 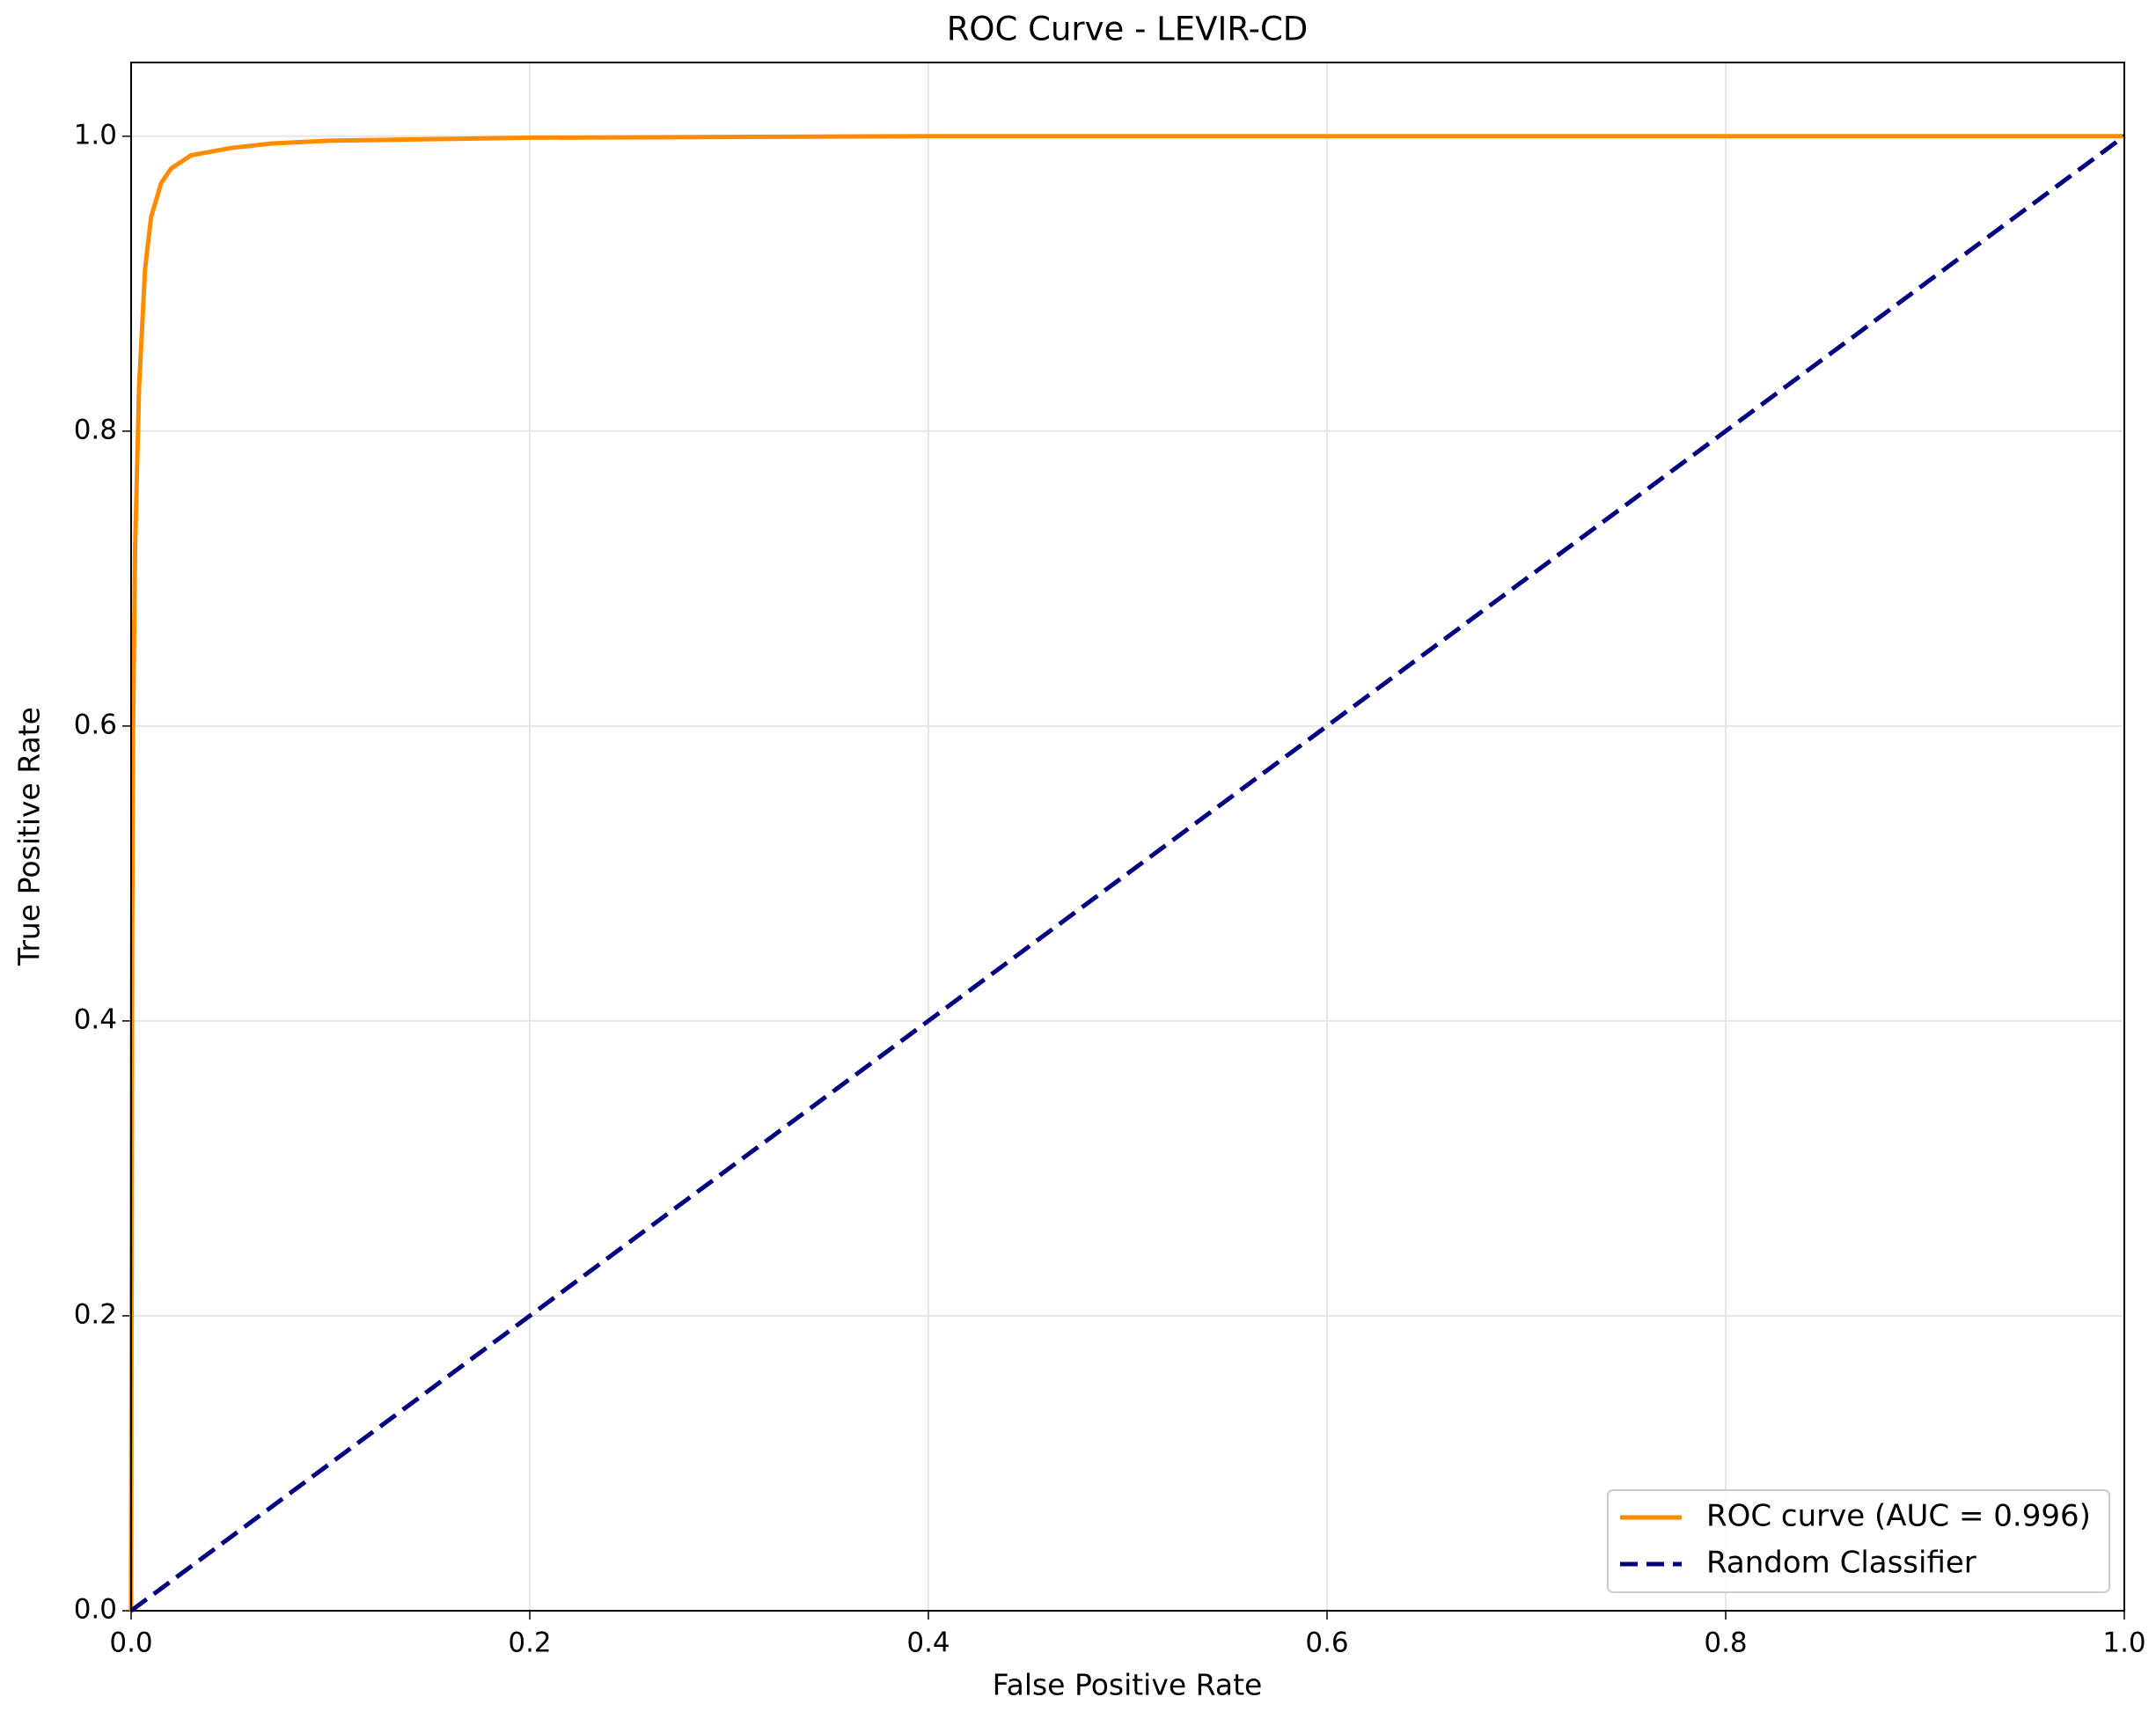 I want to click on x-tick-label: 0.8, so click(x=1726, y=1643).